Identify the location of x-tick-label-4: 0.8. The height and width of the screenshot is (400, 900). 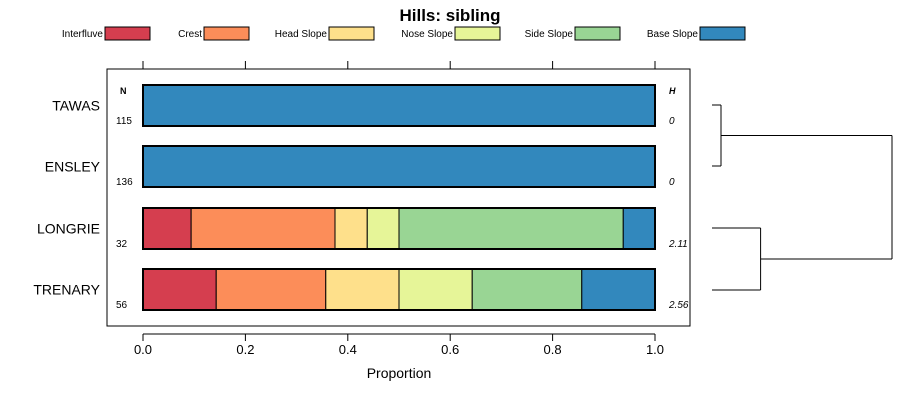
(553, 349).